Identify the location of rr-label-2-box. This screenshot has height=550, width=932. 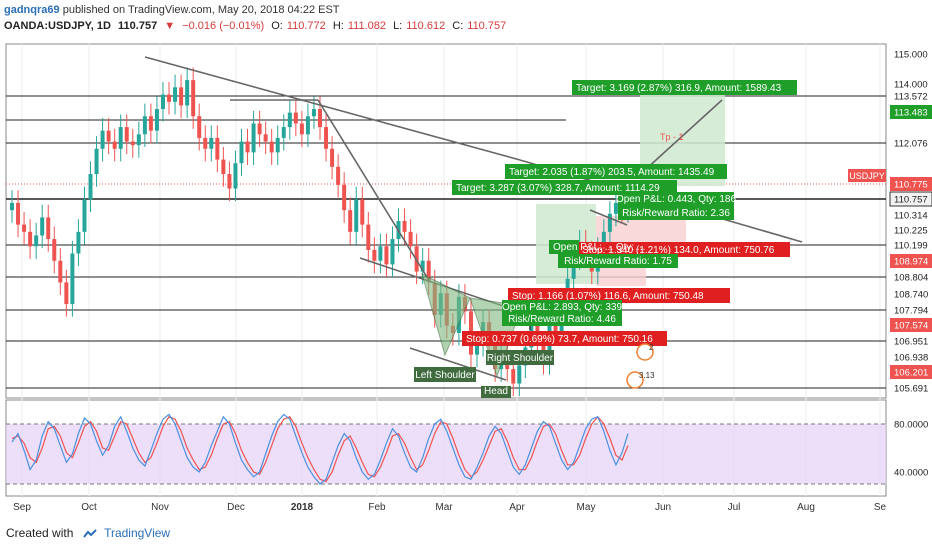
(618, 261).